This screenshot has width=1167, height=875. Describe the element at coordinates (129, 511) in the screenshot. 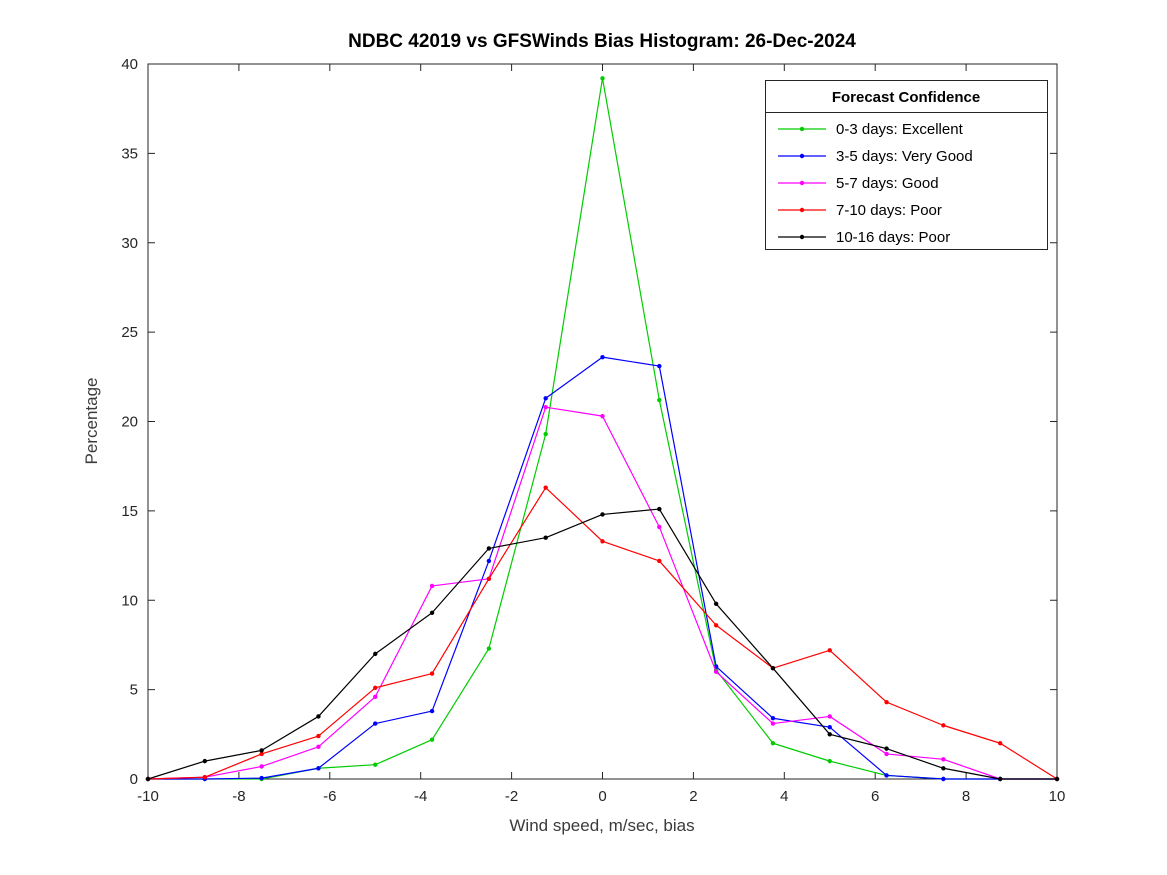

I see `y-tick-label: 15` at that location.